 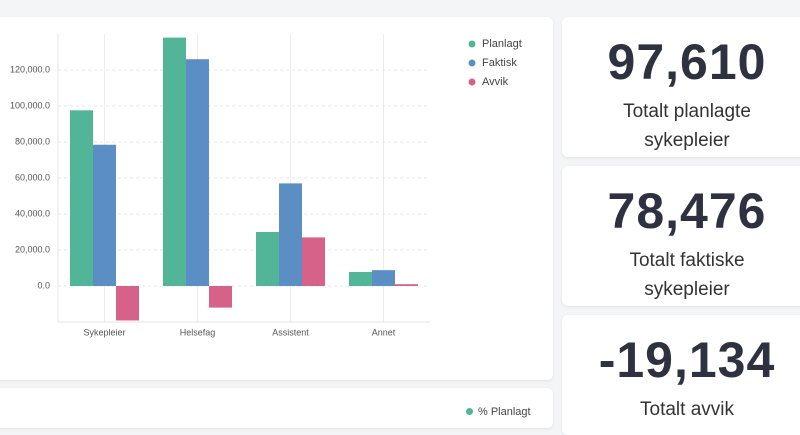 I want to click on kpi-card: 78,476 Totalt faktiske sykepleier, so click(x=681, y=236).